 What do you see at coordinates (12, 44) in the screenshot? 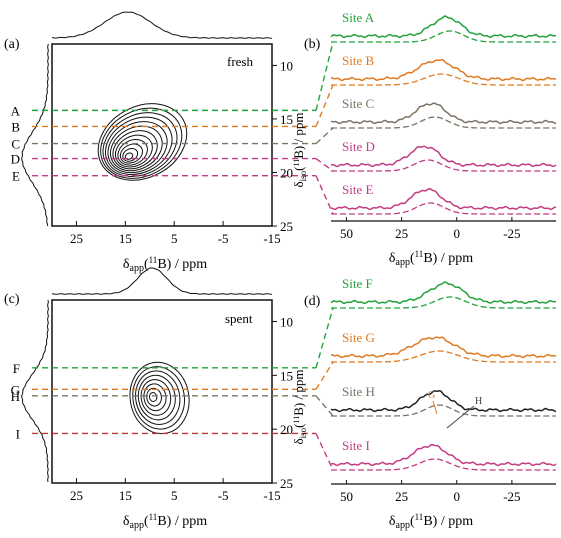
I see `panel-label: (a)` at bounding box center [12, 44].